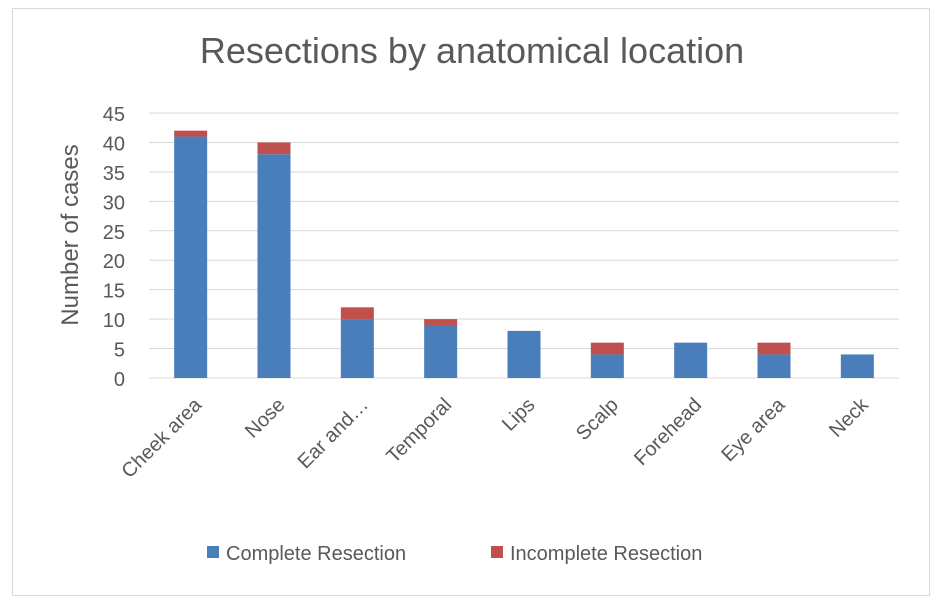 This screenshot has width=943, height=609. Describe the element at coordinates (114, 233) in the screenshot. I see `y-tick-label: 25` at that location.